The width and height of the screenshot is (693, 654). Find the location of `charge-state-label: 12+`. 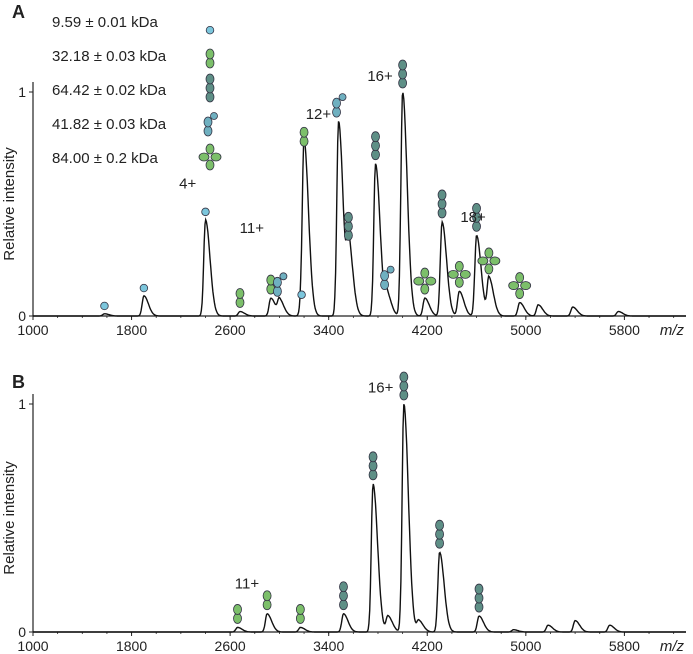

charge-state-label: 12+ is located at coordinates (319, 114).